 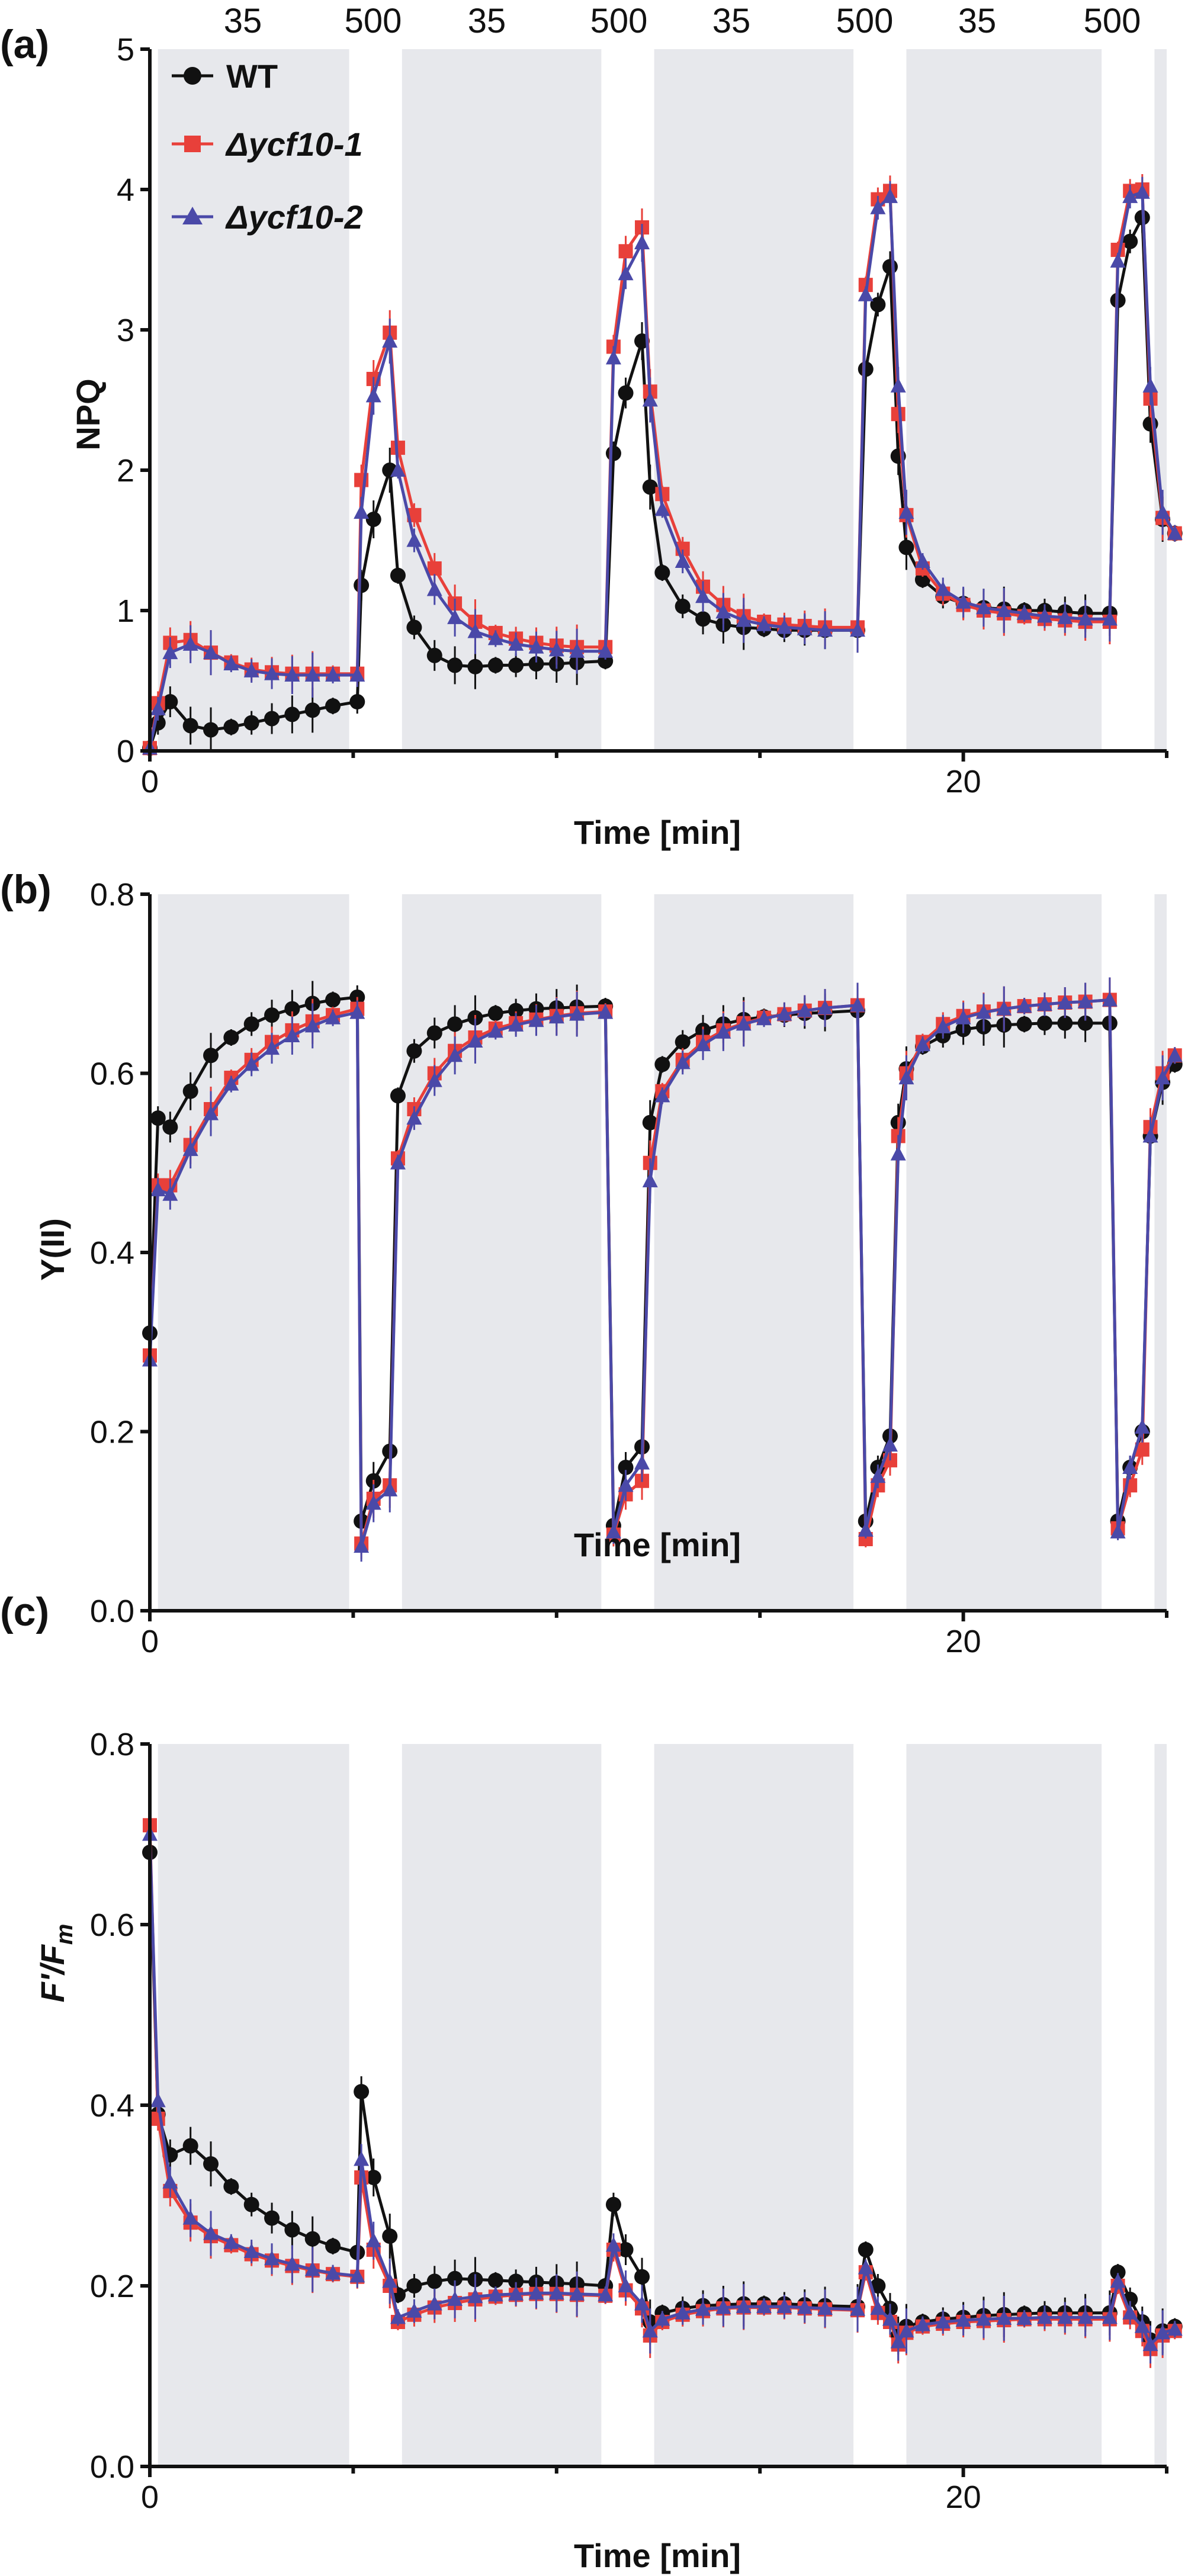 I want to click on legend-label-ycf10-2: Δycf10-2, so click(x=294, y=217).